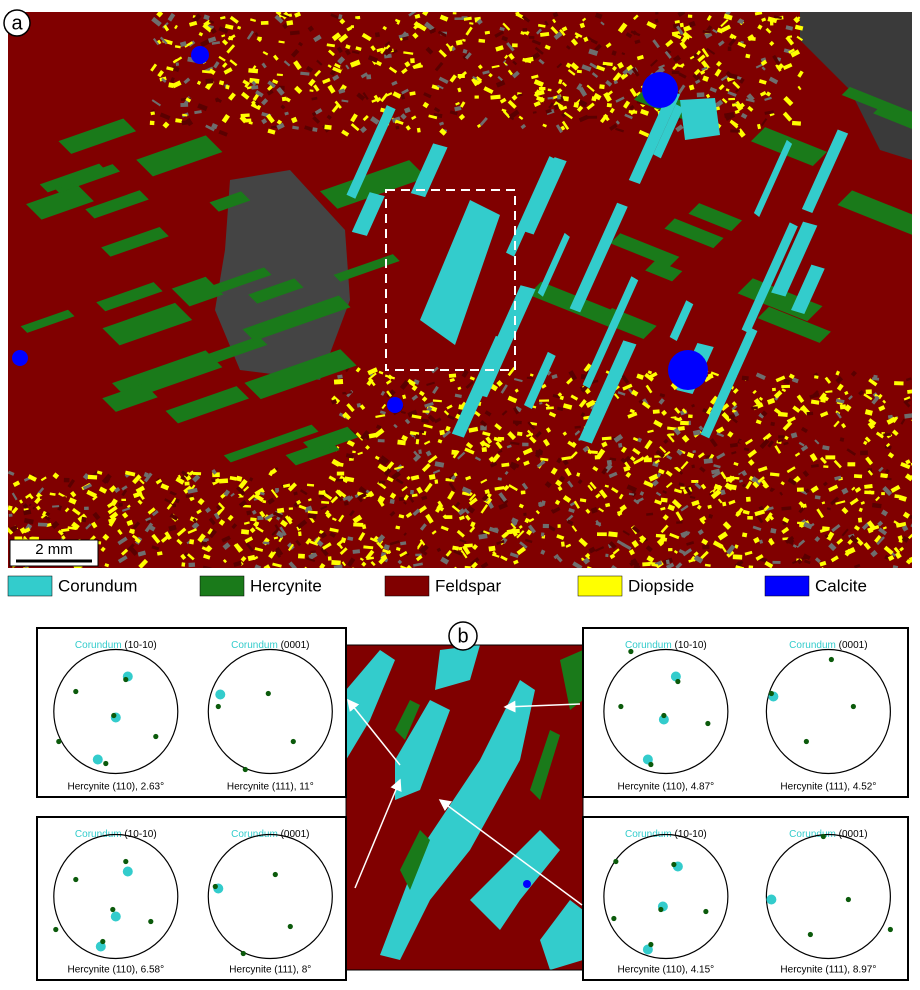 This screenshot has width=920, height=990. What do you see at coordinates (666, 970) in the screenshot?
I see `pole-figure-caption: Hercynite (110), 4.15°` at bounding box center [666, 970].